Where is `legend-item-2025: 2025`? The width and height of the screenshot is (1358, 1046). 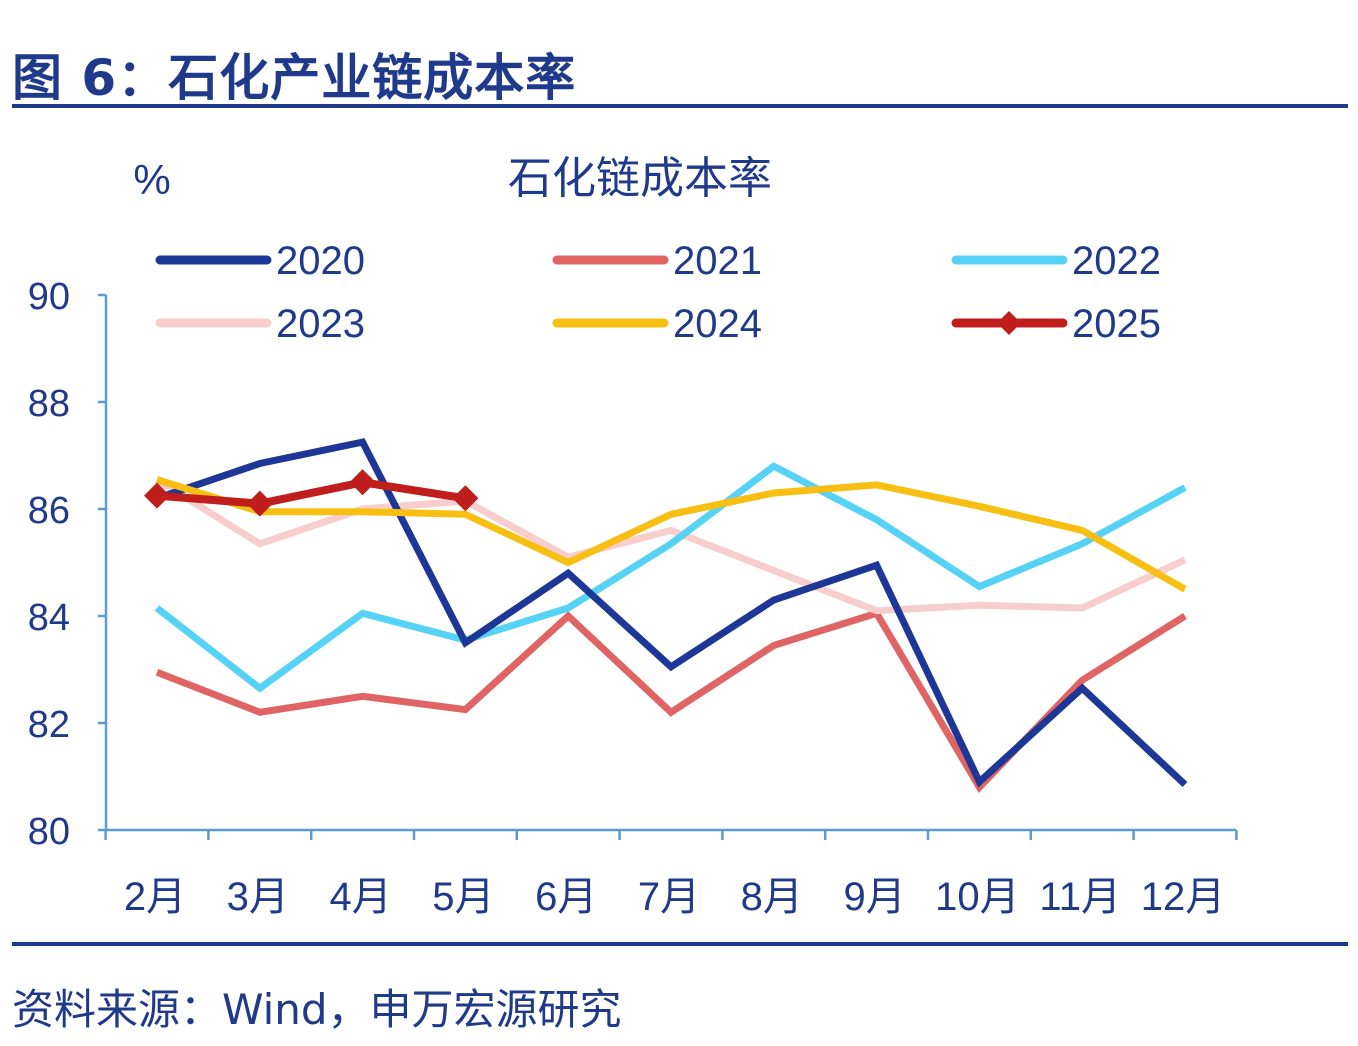
legend-item-2025: 2025 is located at coordinates (1056, 324).